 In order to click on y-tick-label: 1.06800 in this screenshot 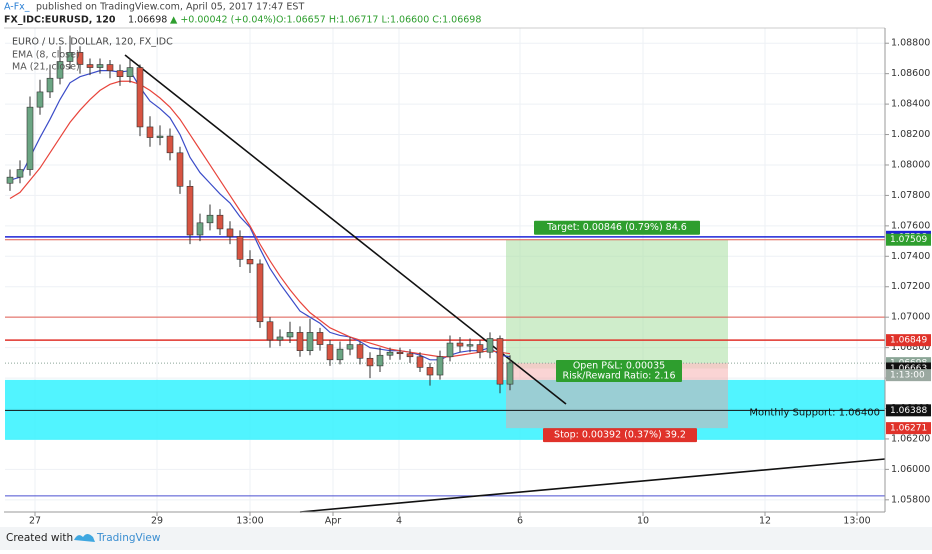, I will do `click(910, 347)`.